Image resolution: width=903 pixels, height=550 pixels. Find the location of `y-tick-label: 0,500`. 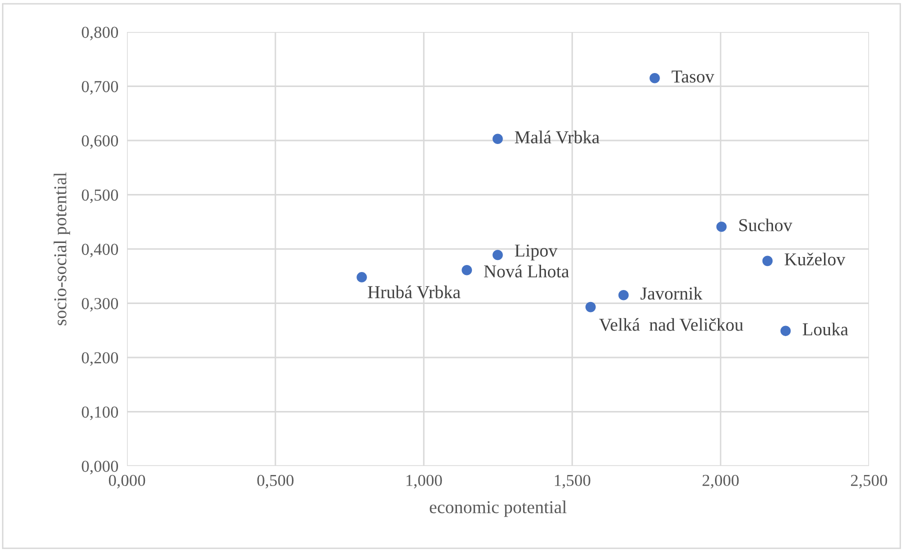

y-tick-label: 0,500 is located at coordinates (100, 196).